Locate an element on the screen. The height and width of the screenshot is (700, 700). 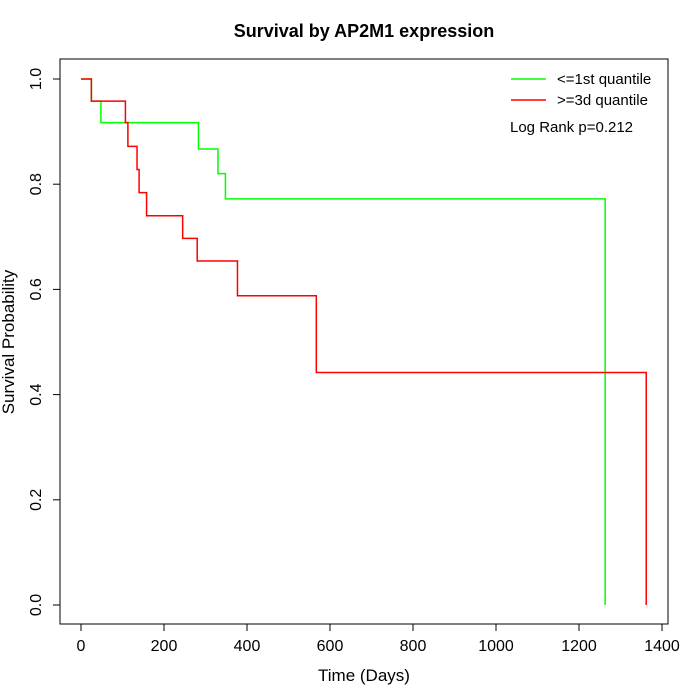
legend-label-0: <=1st quantile is located at coordinates (604, 79).